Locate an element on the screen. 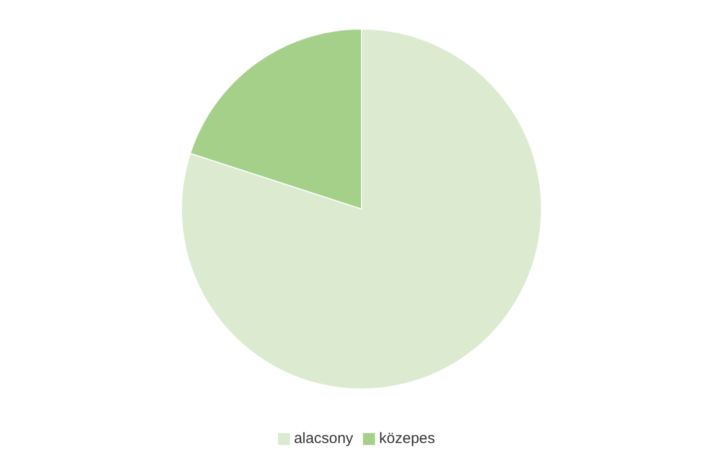 The width and height of the screenshot is (723, 461). legend-label: alacsony is located at coordinates (324, 438).